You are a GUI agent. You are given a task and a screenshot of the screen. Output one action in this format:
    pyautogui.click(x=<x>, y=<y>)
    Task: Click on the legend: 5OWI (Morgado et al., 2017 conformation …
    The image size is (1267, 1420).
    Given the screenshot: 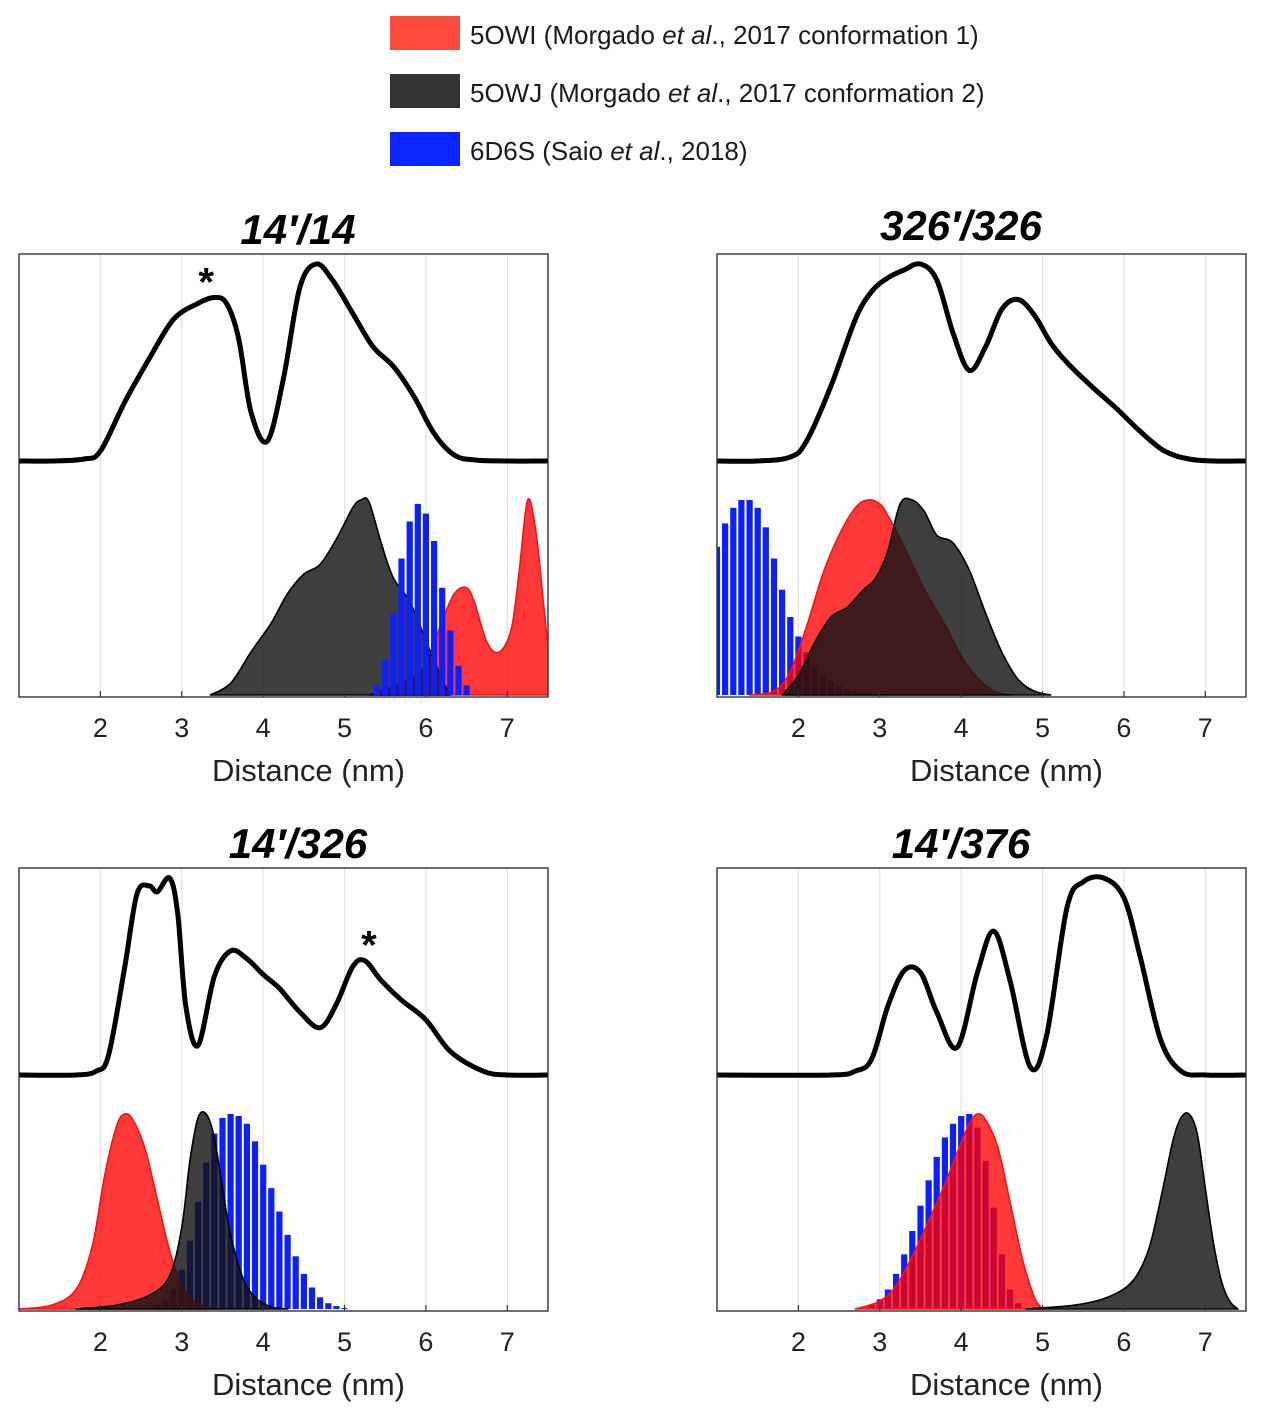 What is the action you would take?
    pyautogui.click(x=687, y=91)
    